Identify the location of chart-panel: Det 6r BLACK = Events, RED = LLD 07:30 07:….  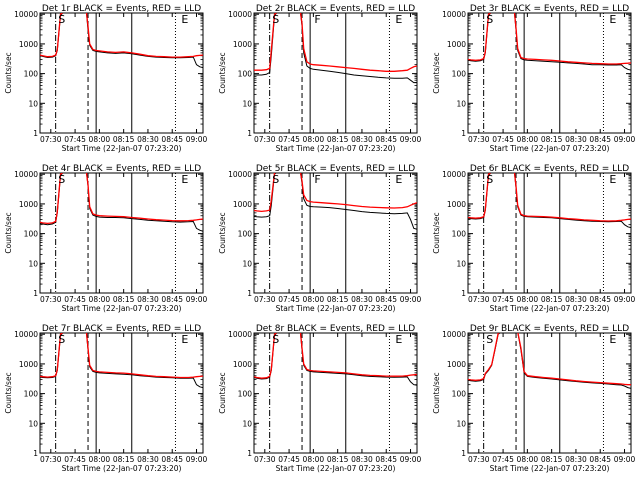
(534, 238).